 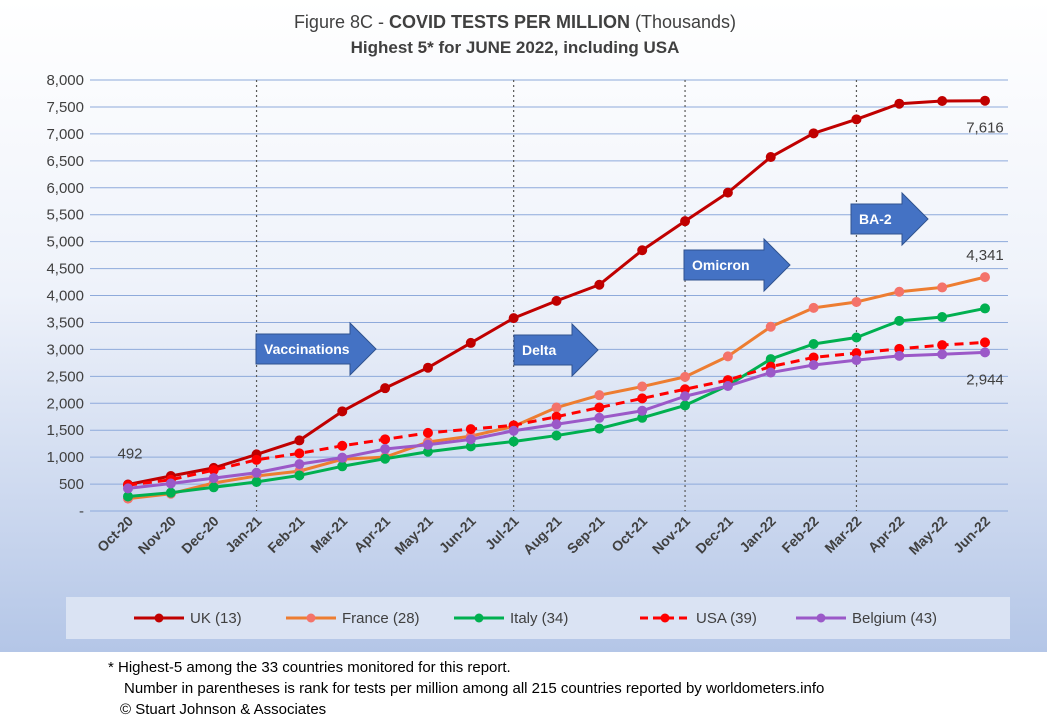 What do you see at coordinates (65, 188) in the screenshot?
I see `y-tick-label: 6,000` at bounding box center [65, 188].